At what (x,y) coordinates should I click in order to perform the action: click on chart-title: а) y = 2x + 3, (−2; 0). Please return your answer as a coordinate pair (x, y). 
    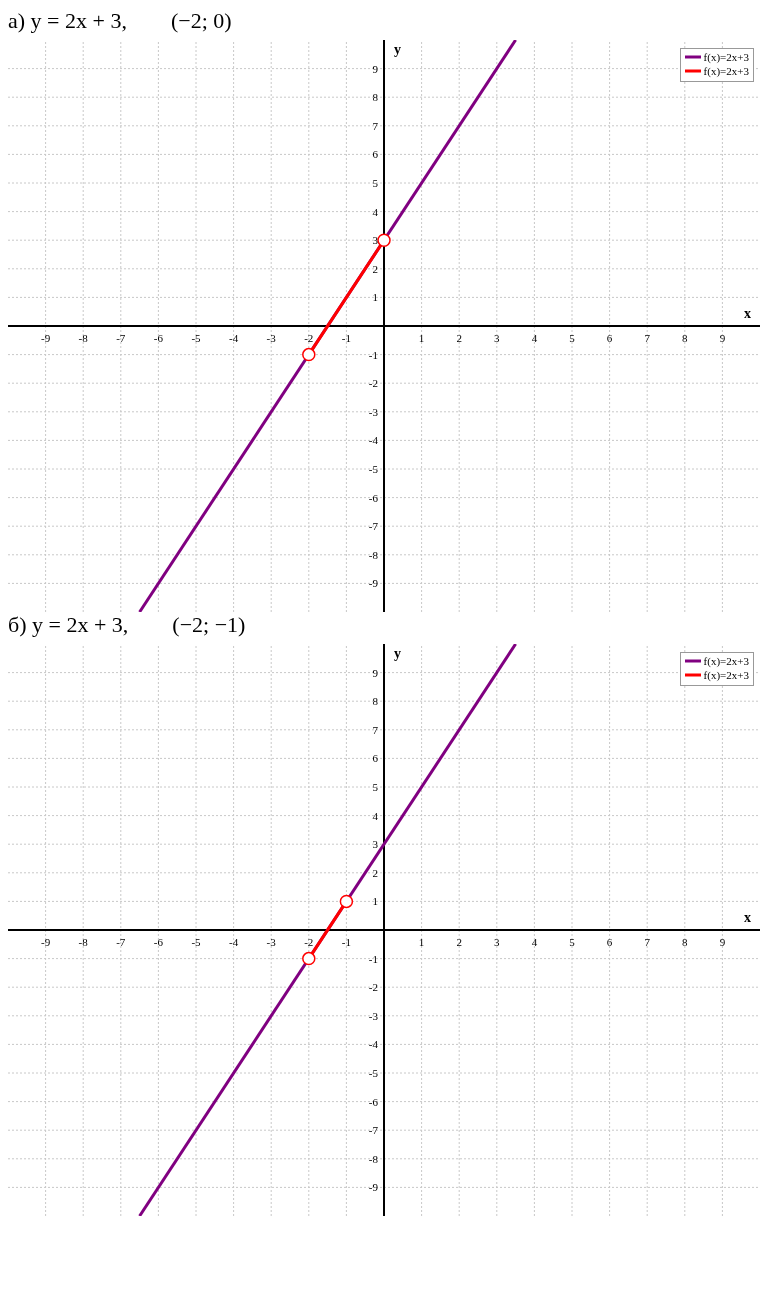
    Looking at the image, I should click on (120, 21).